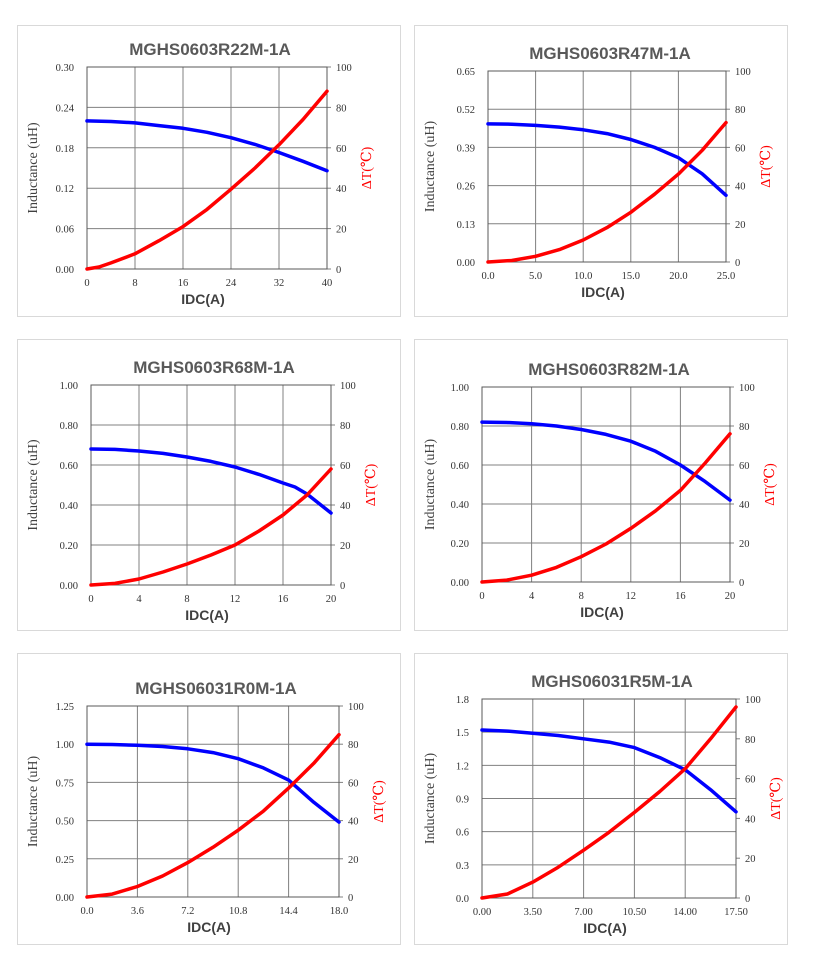 Image resolution: width=816 pixels, height=966 pixels. Describe the element at coordinates (466, 110) in the screenshot. I see `y-tick-label: 0.52` at that location.